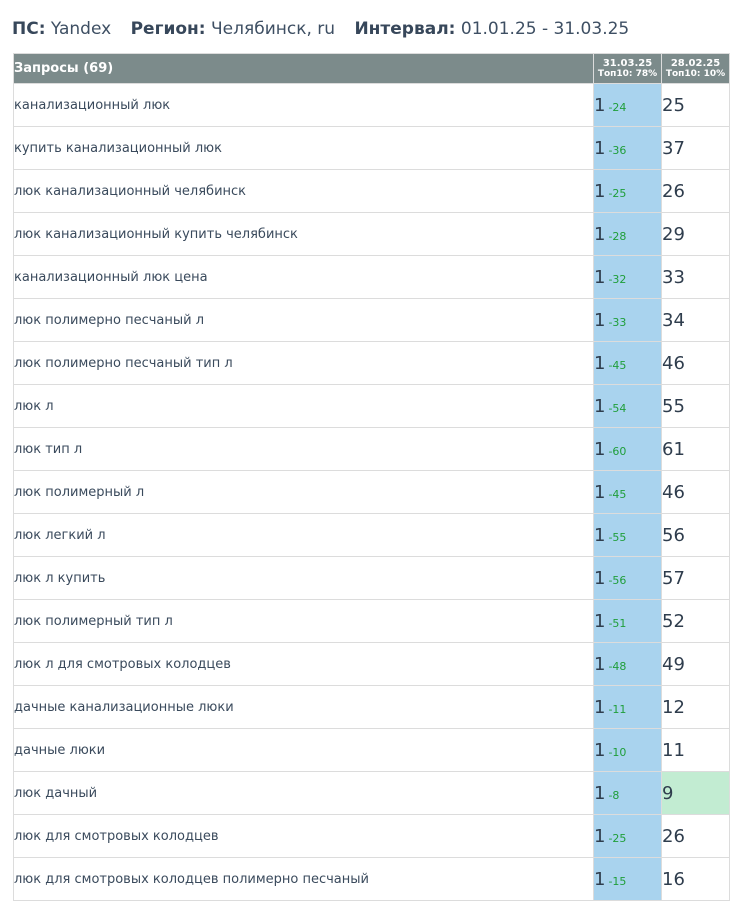  I want to click on query-cell: люк дачный, so click(303, 793).